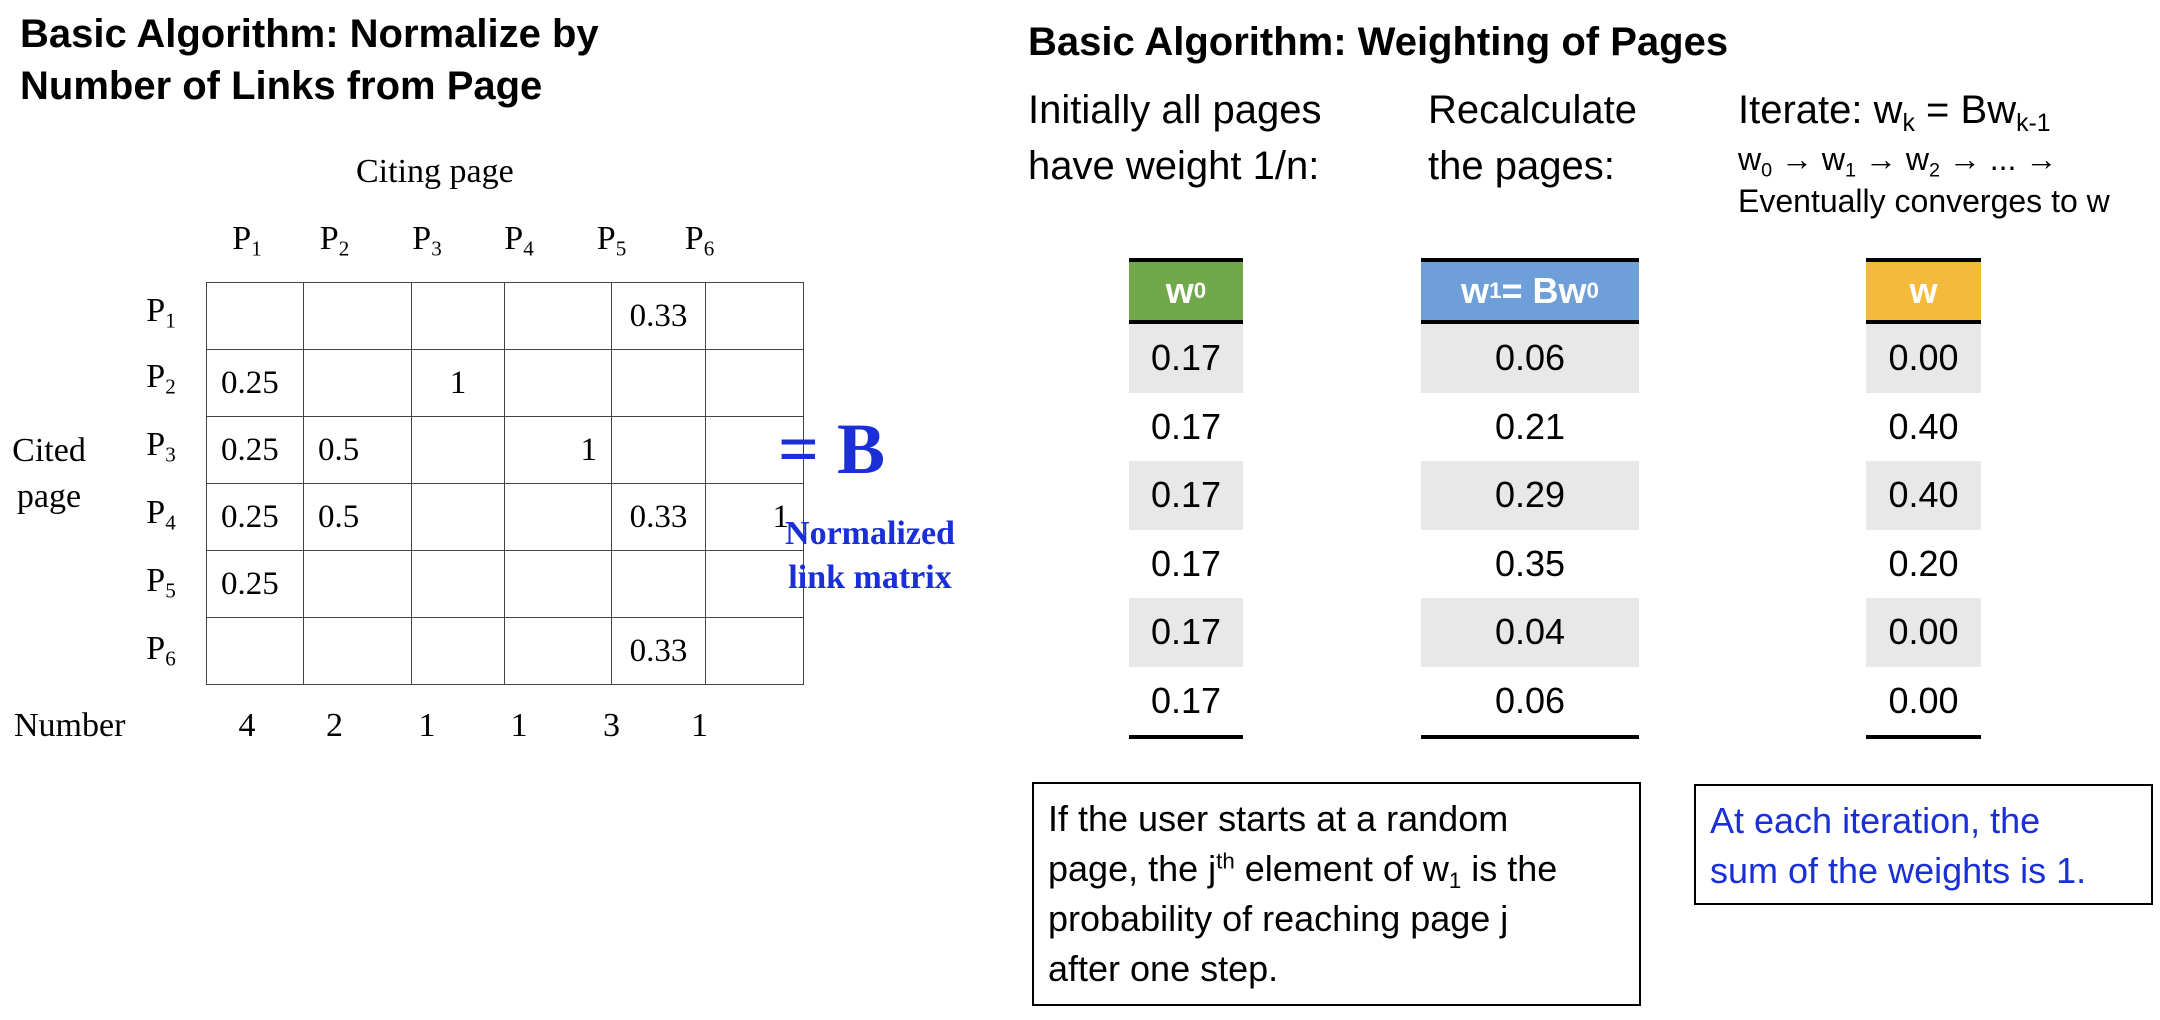 Image resolution: width=2160 pixels, height=1020 pixels. I want to click on note1-line3: probability of reaching page j, so click(1278, 918).